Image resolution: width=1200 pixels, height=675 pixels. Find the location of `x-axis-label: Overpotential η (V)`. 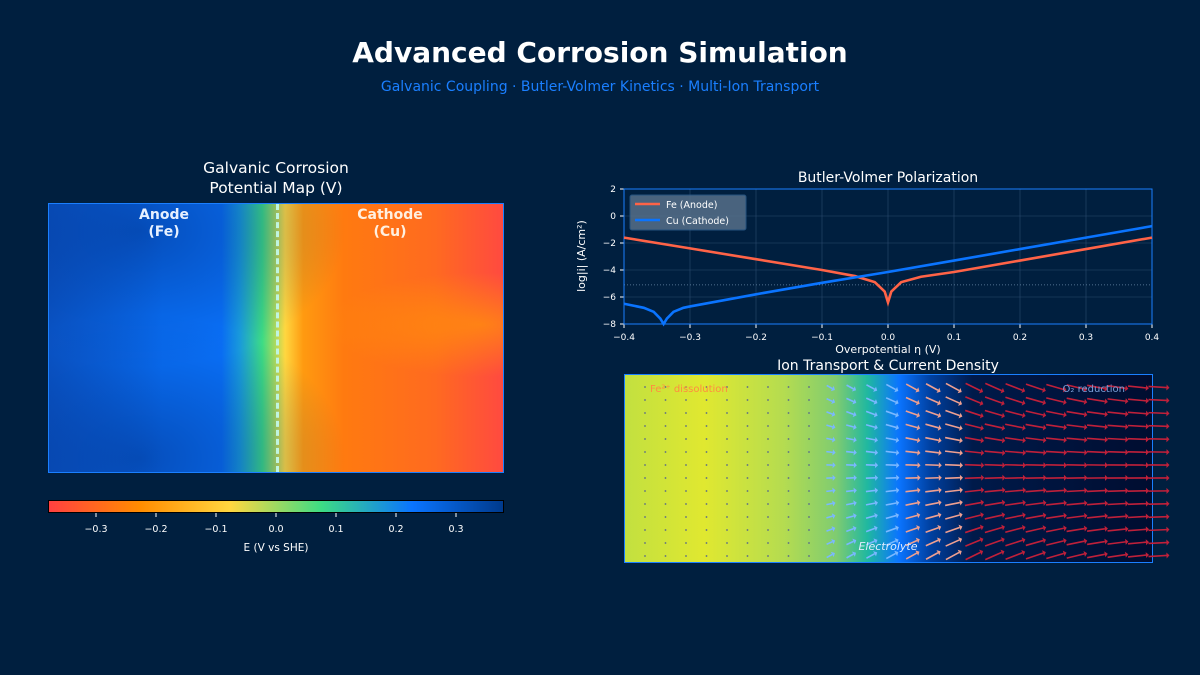

x-axis-label: Overpotential η (V) is located at coordinates (887, 349).